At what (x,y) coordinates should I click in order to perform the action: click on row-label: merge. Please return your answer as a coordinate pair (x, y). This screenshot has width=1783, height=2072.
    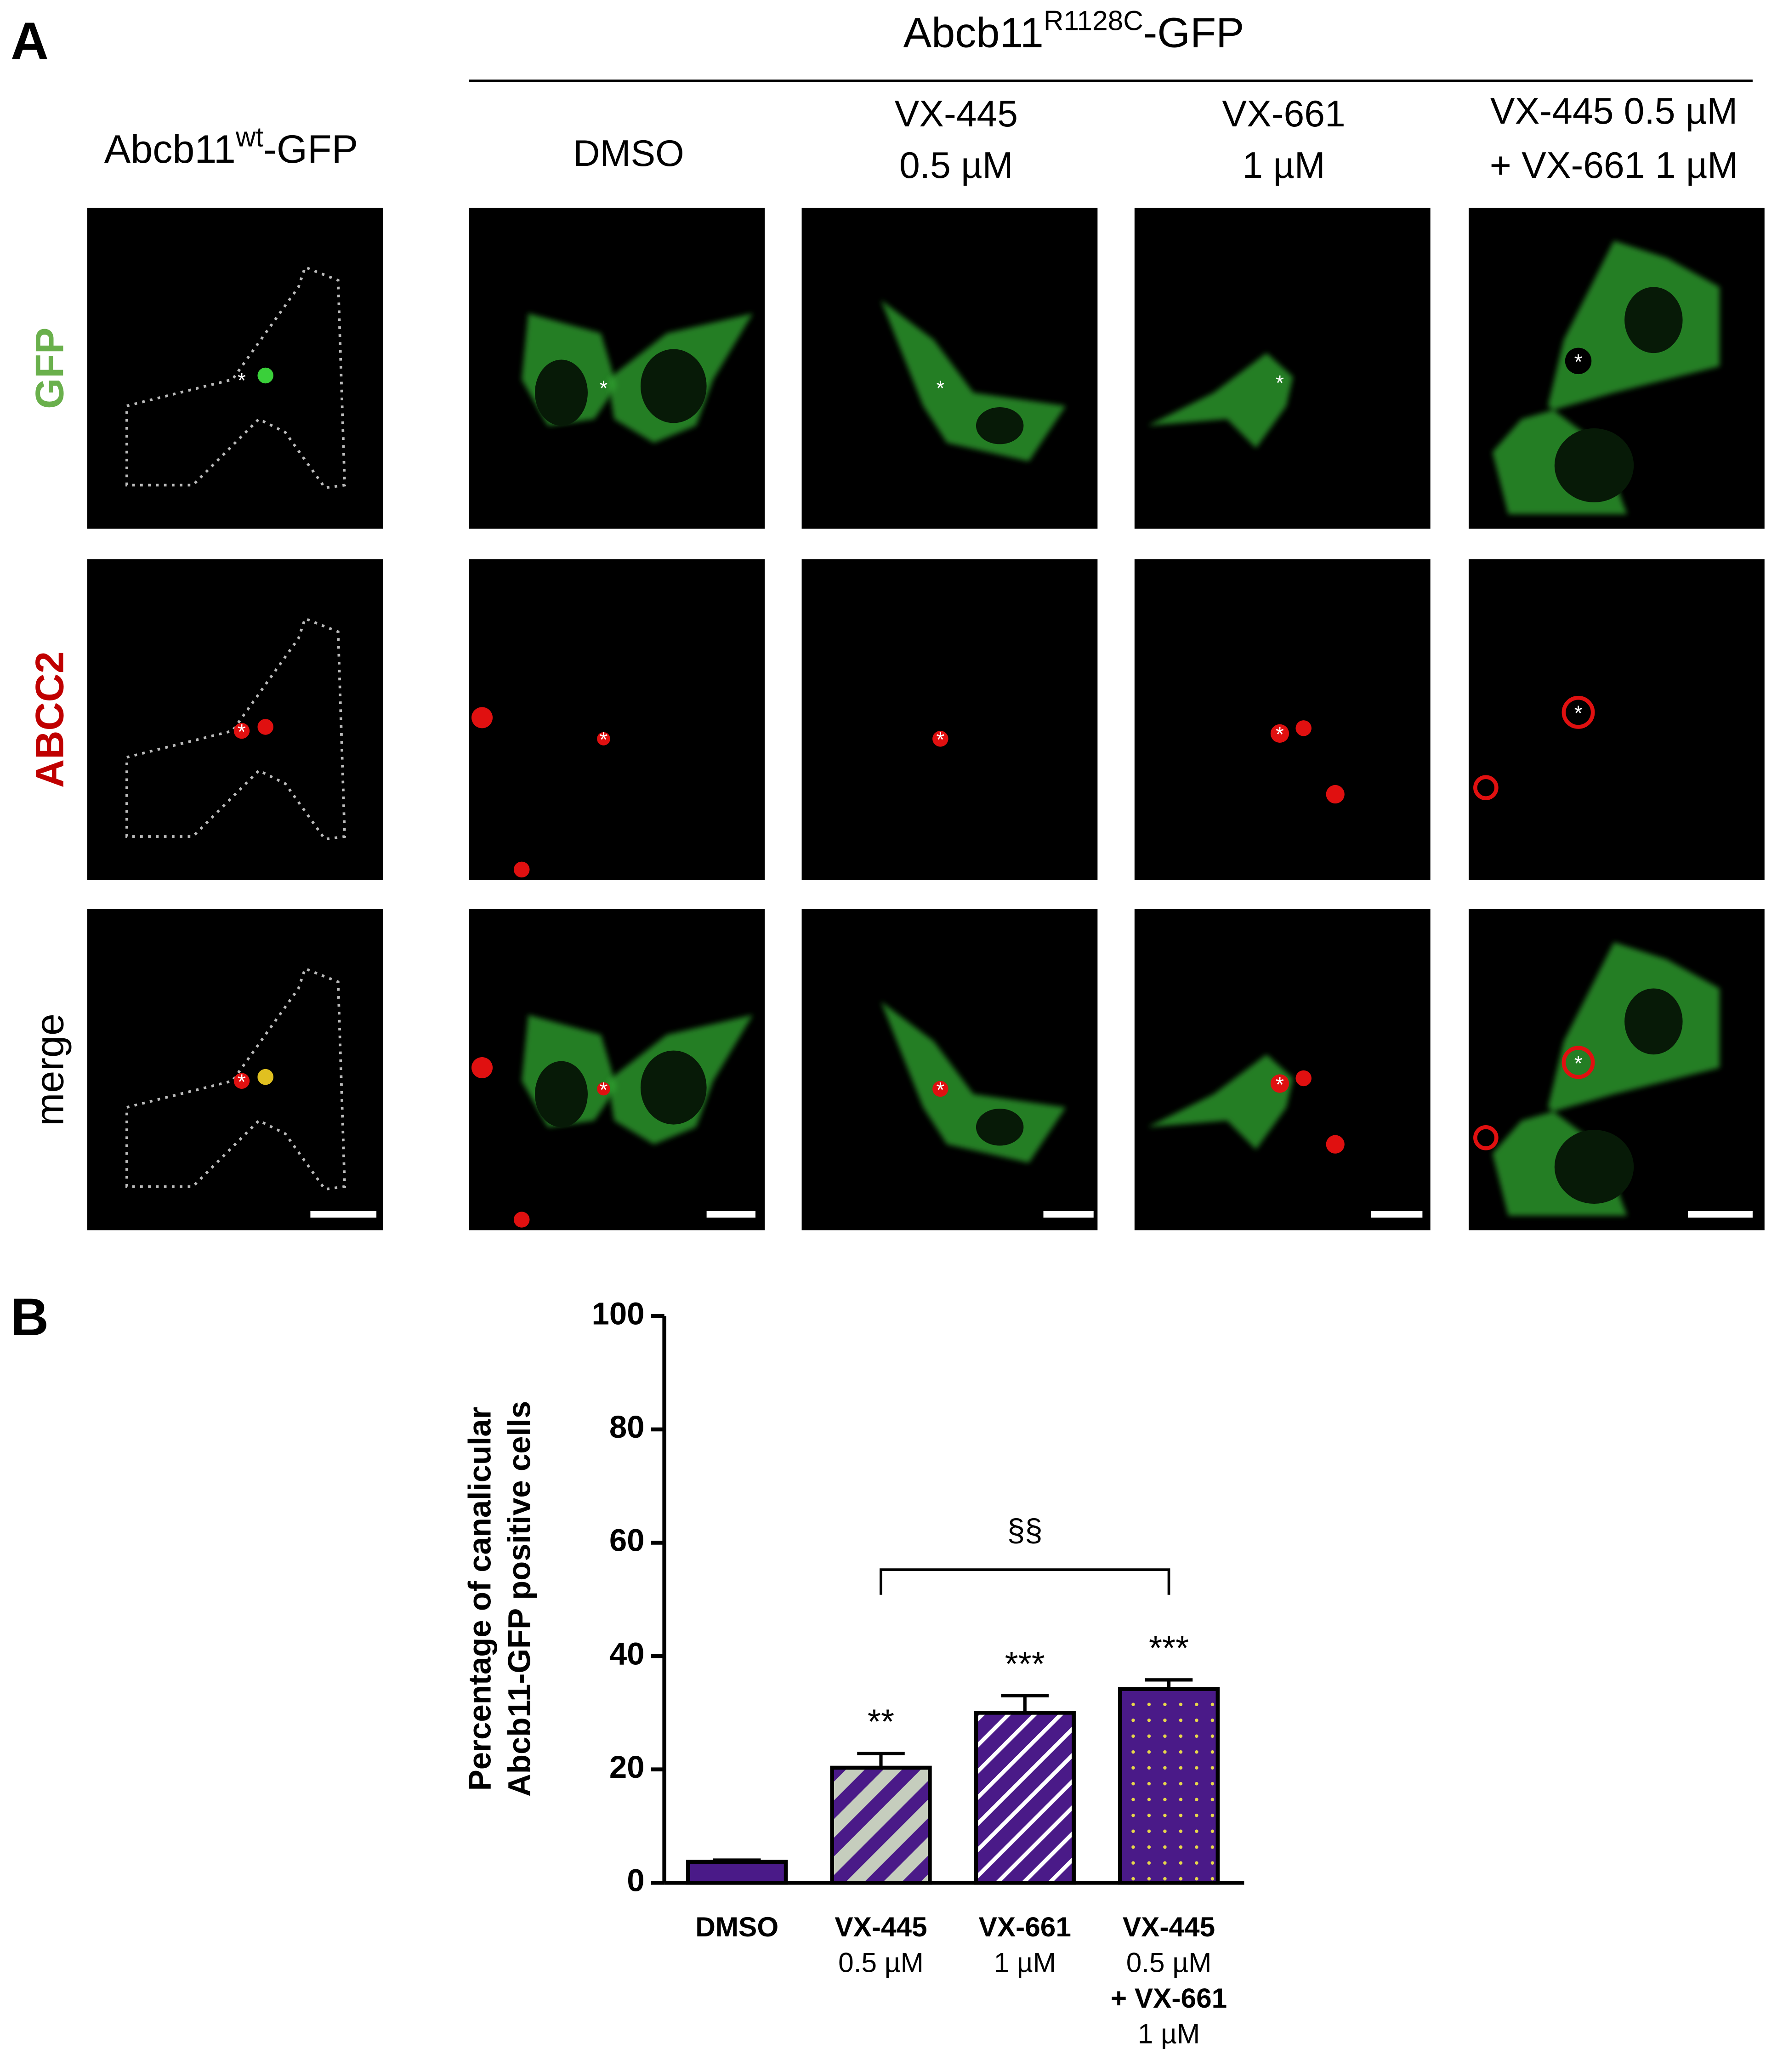
    Looking at the image, I should click on (50, 1069).